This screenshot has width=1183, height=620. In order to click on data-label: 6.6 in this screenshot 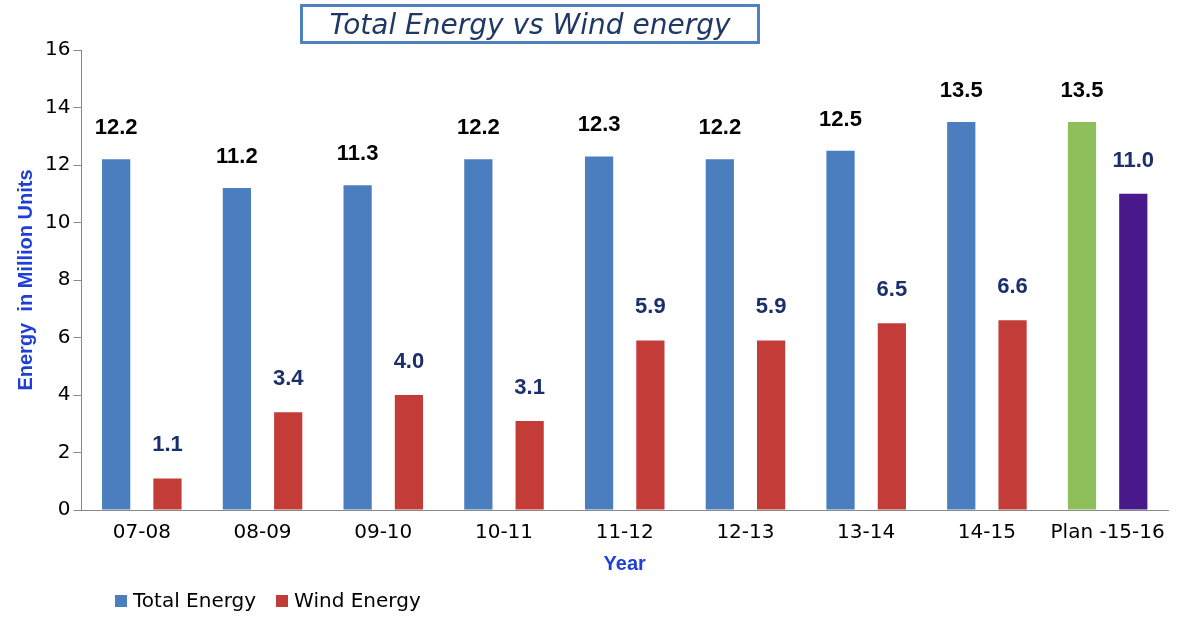, I will do `click(1012, 286)`.